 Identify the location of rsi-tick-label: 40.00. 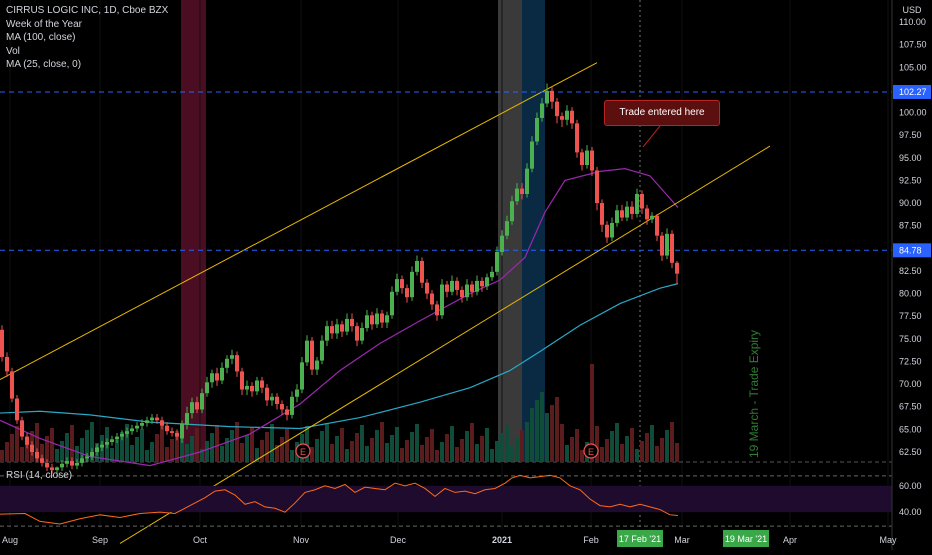
(910, 512).